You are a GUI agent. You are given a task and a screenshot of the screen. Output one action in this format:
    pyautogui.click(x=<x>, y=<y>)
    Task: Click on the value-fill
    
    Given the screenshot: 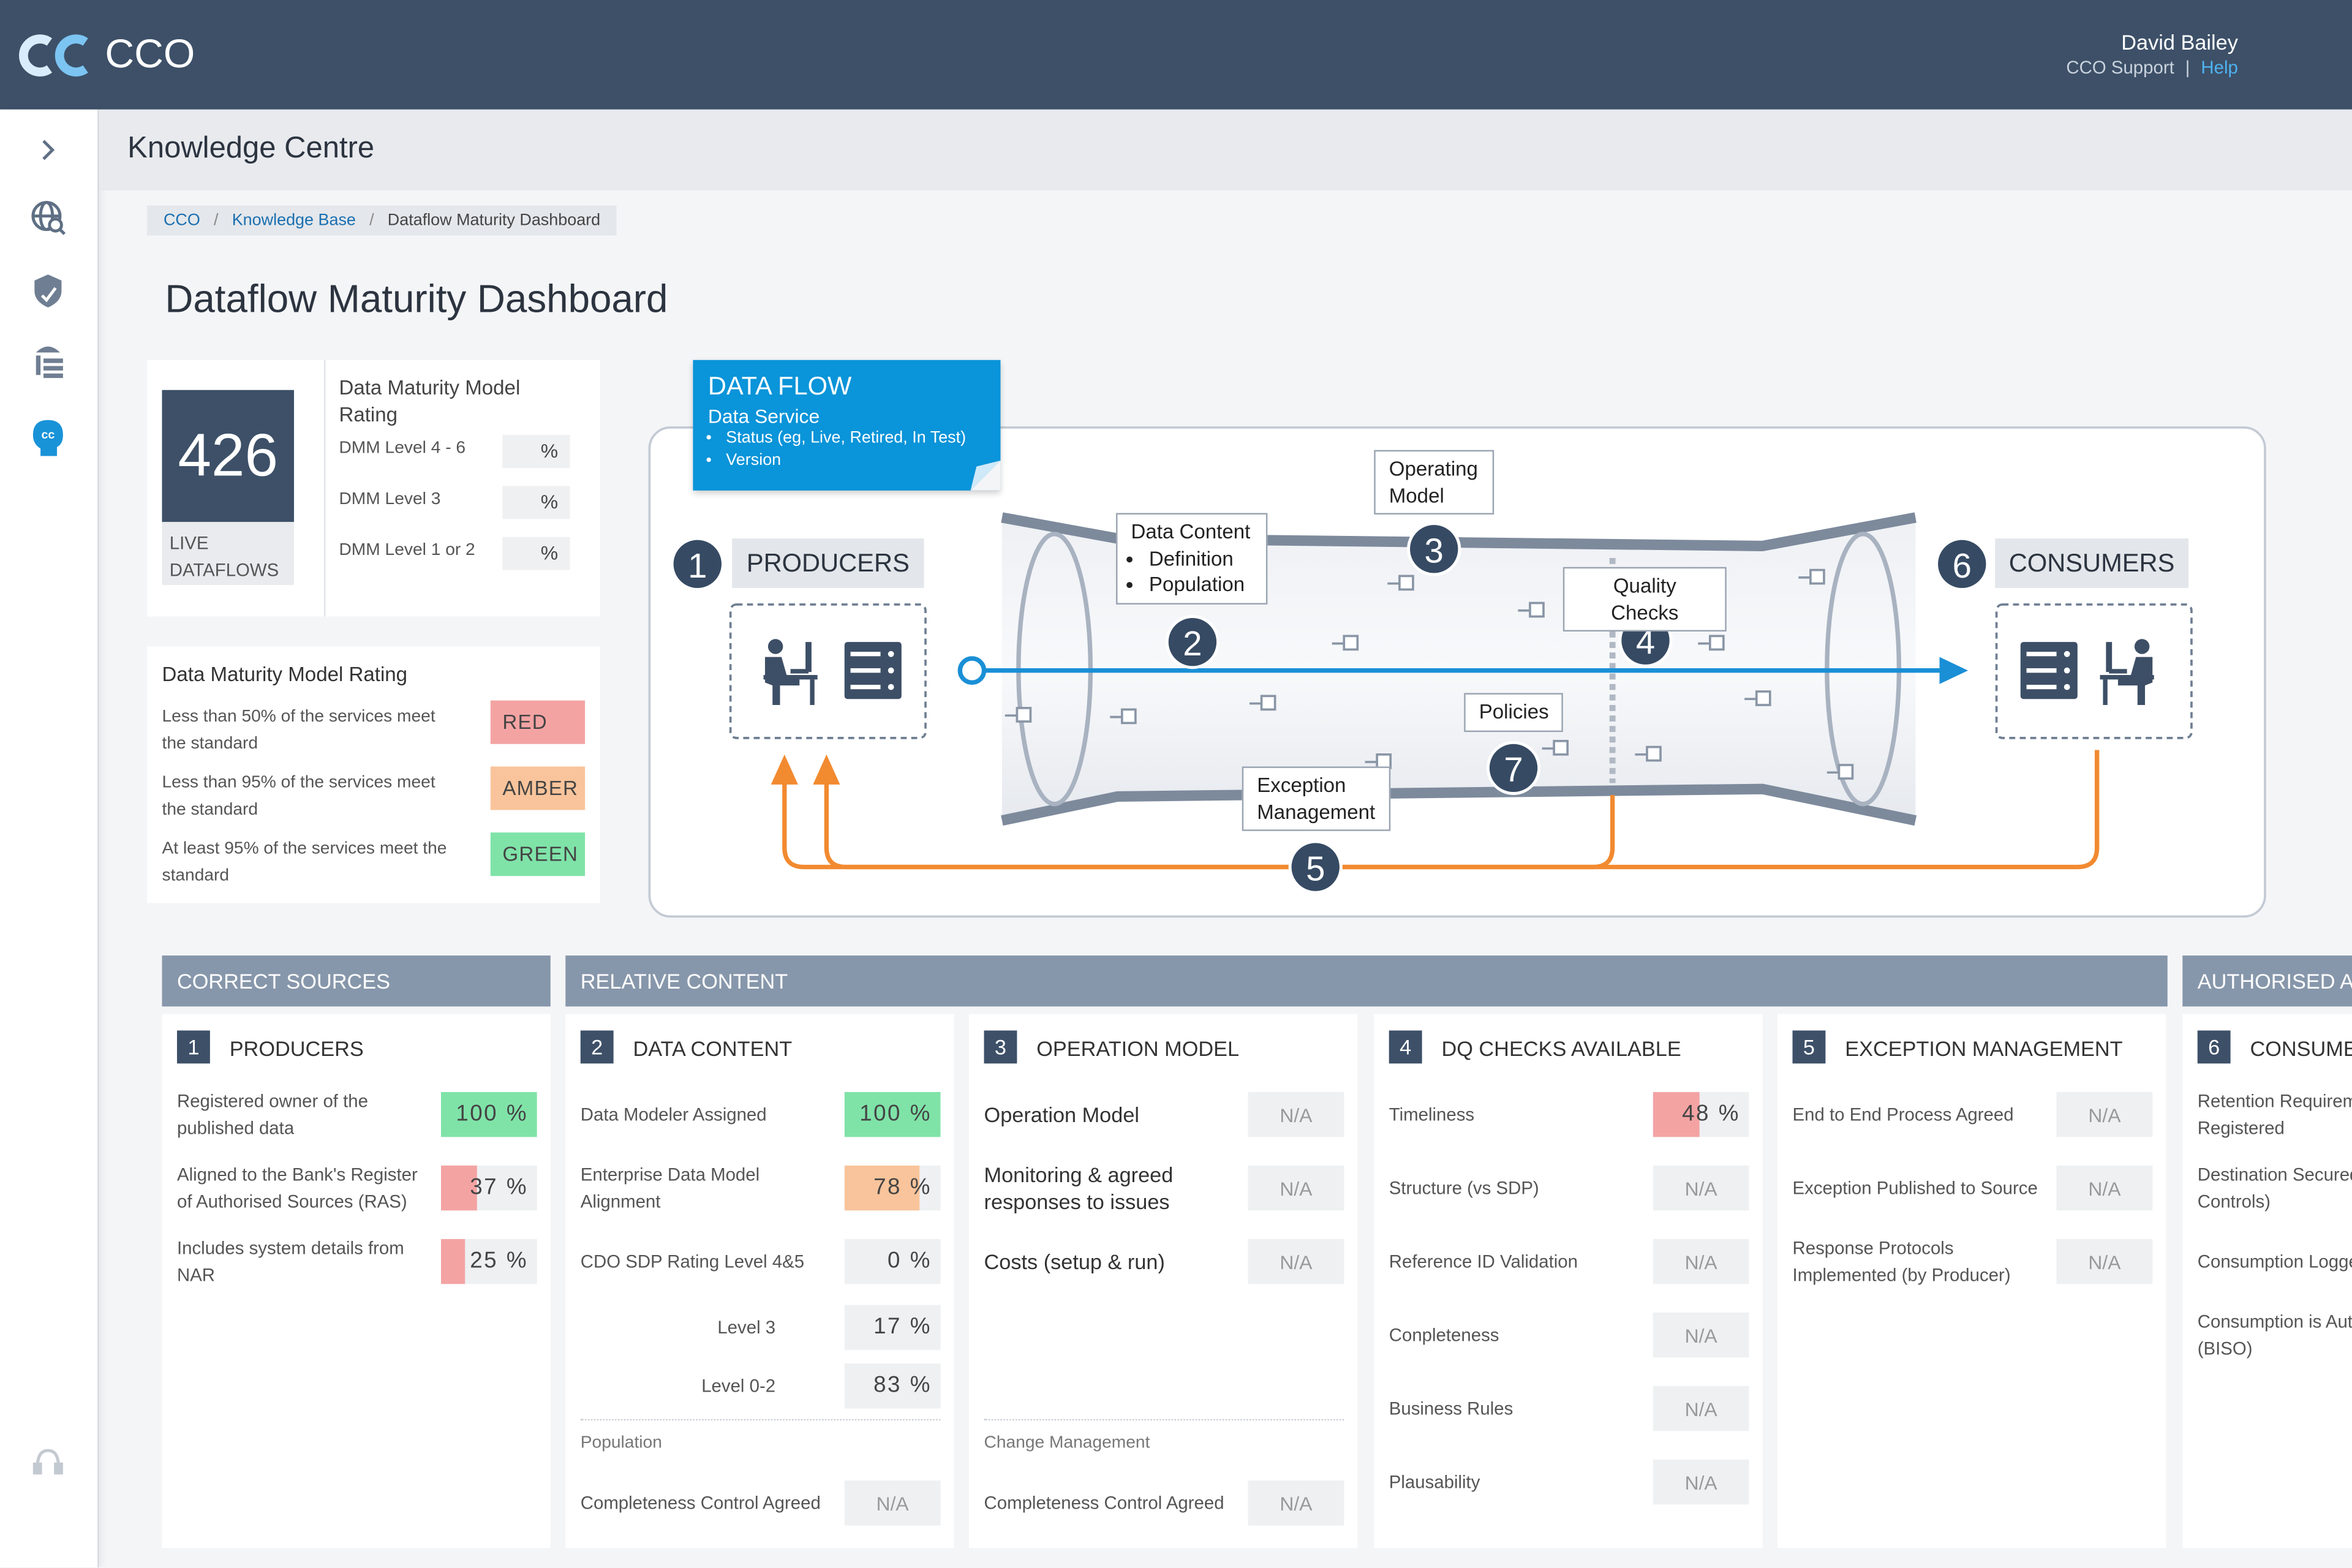 What is the action you would take?
    pyautogui.click(x=892, y=1114)
    